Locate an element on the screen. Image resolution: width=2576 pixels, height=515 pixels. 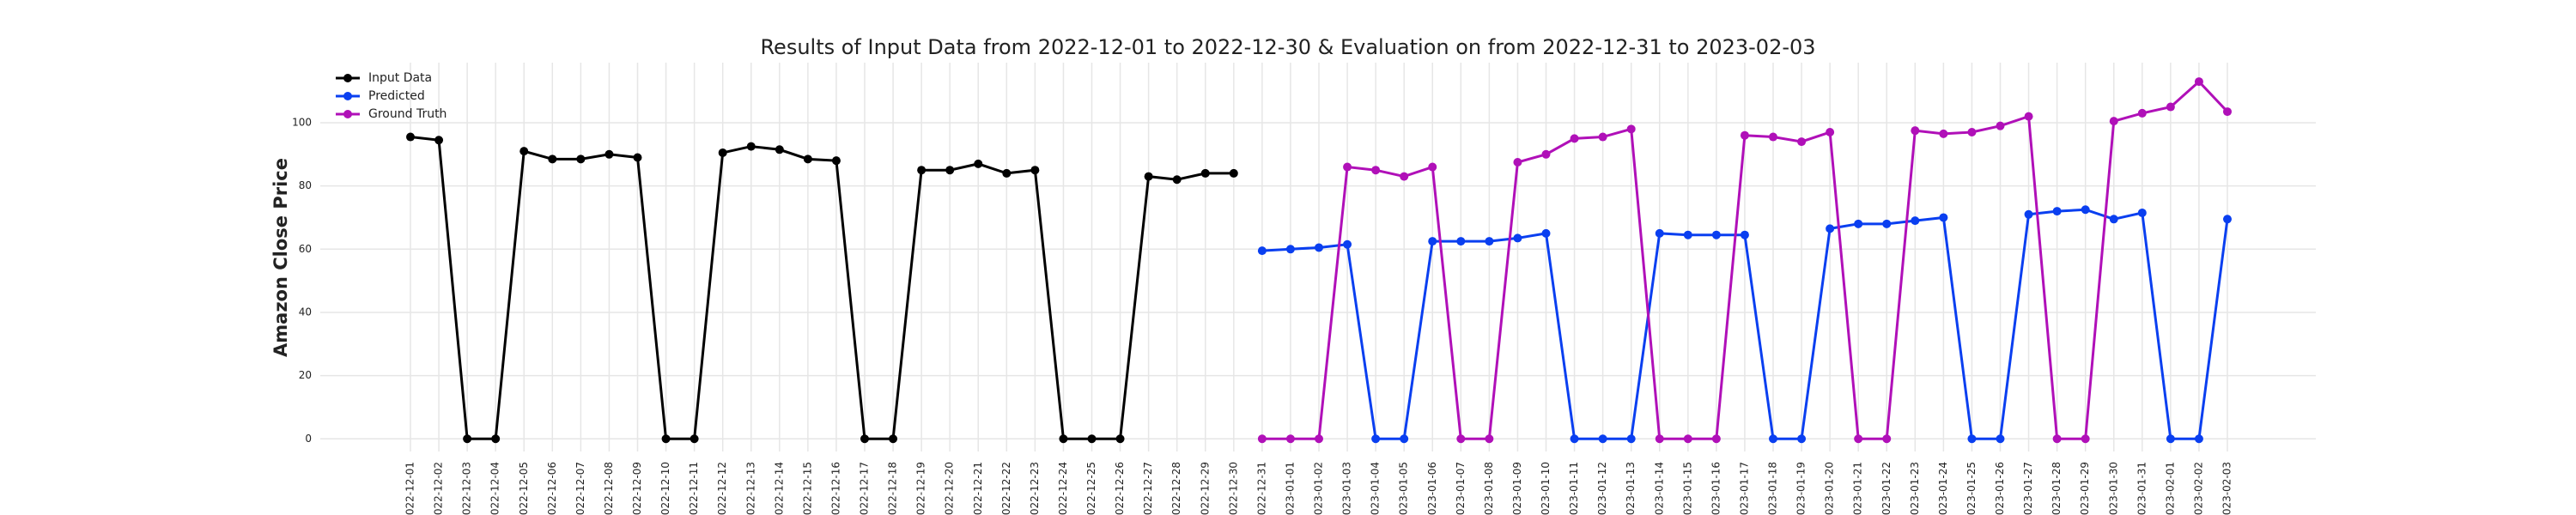
legend-label: Input Data is located at coordinates (400, 78).